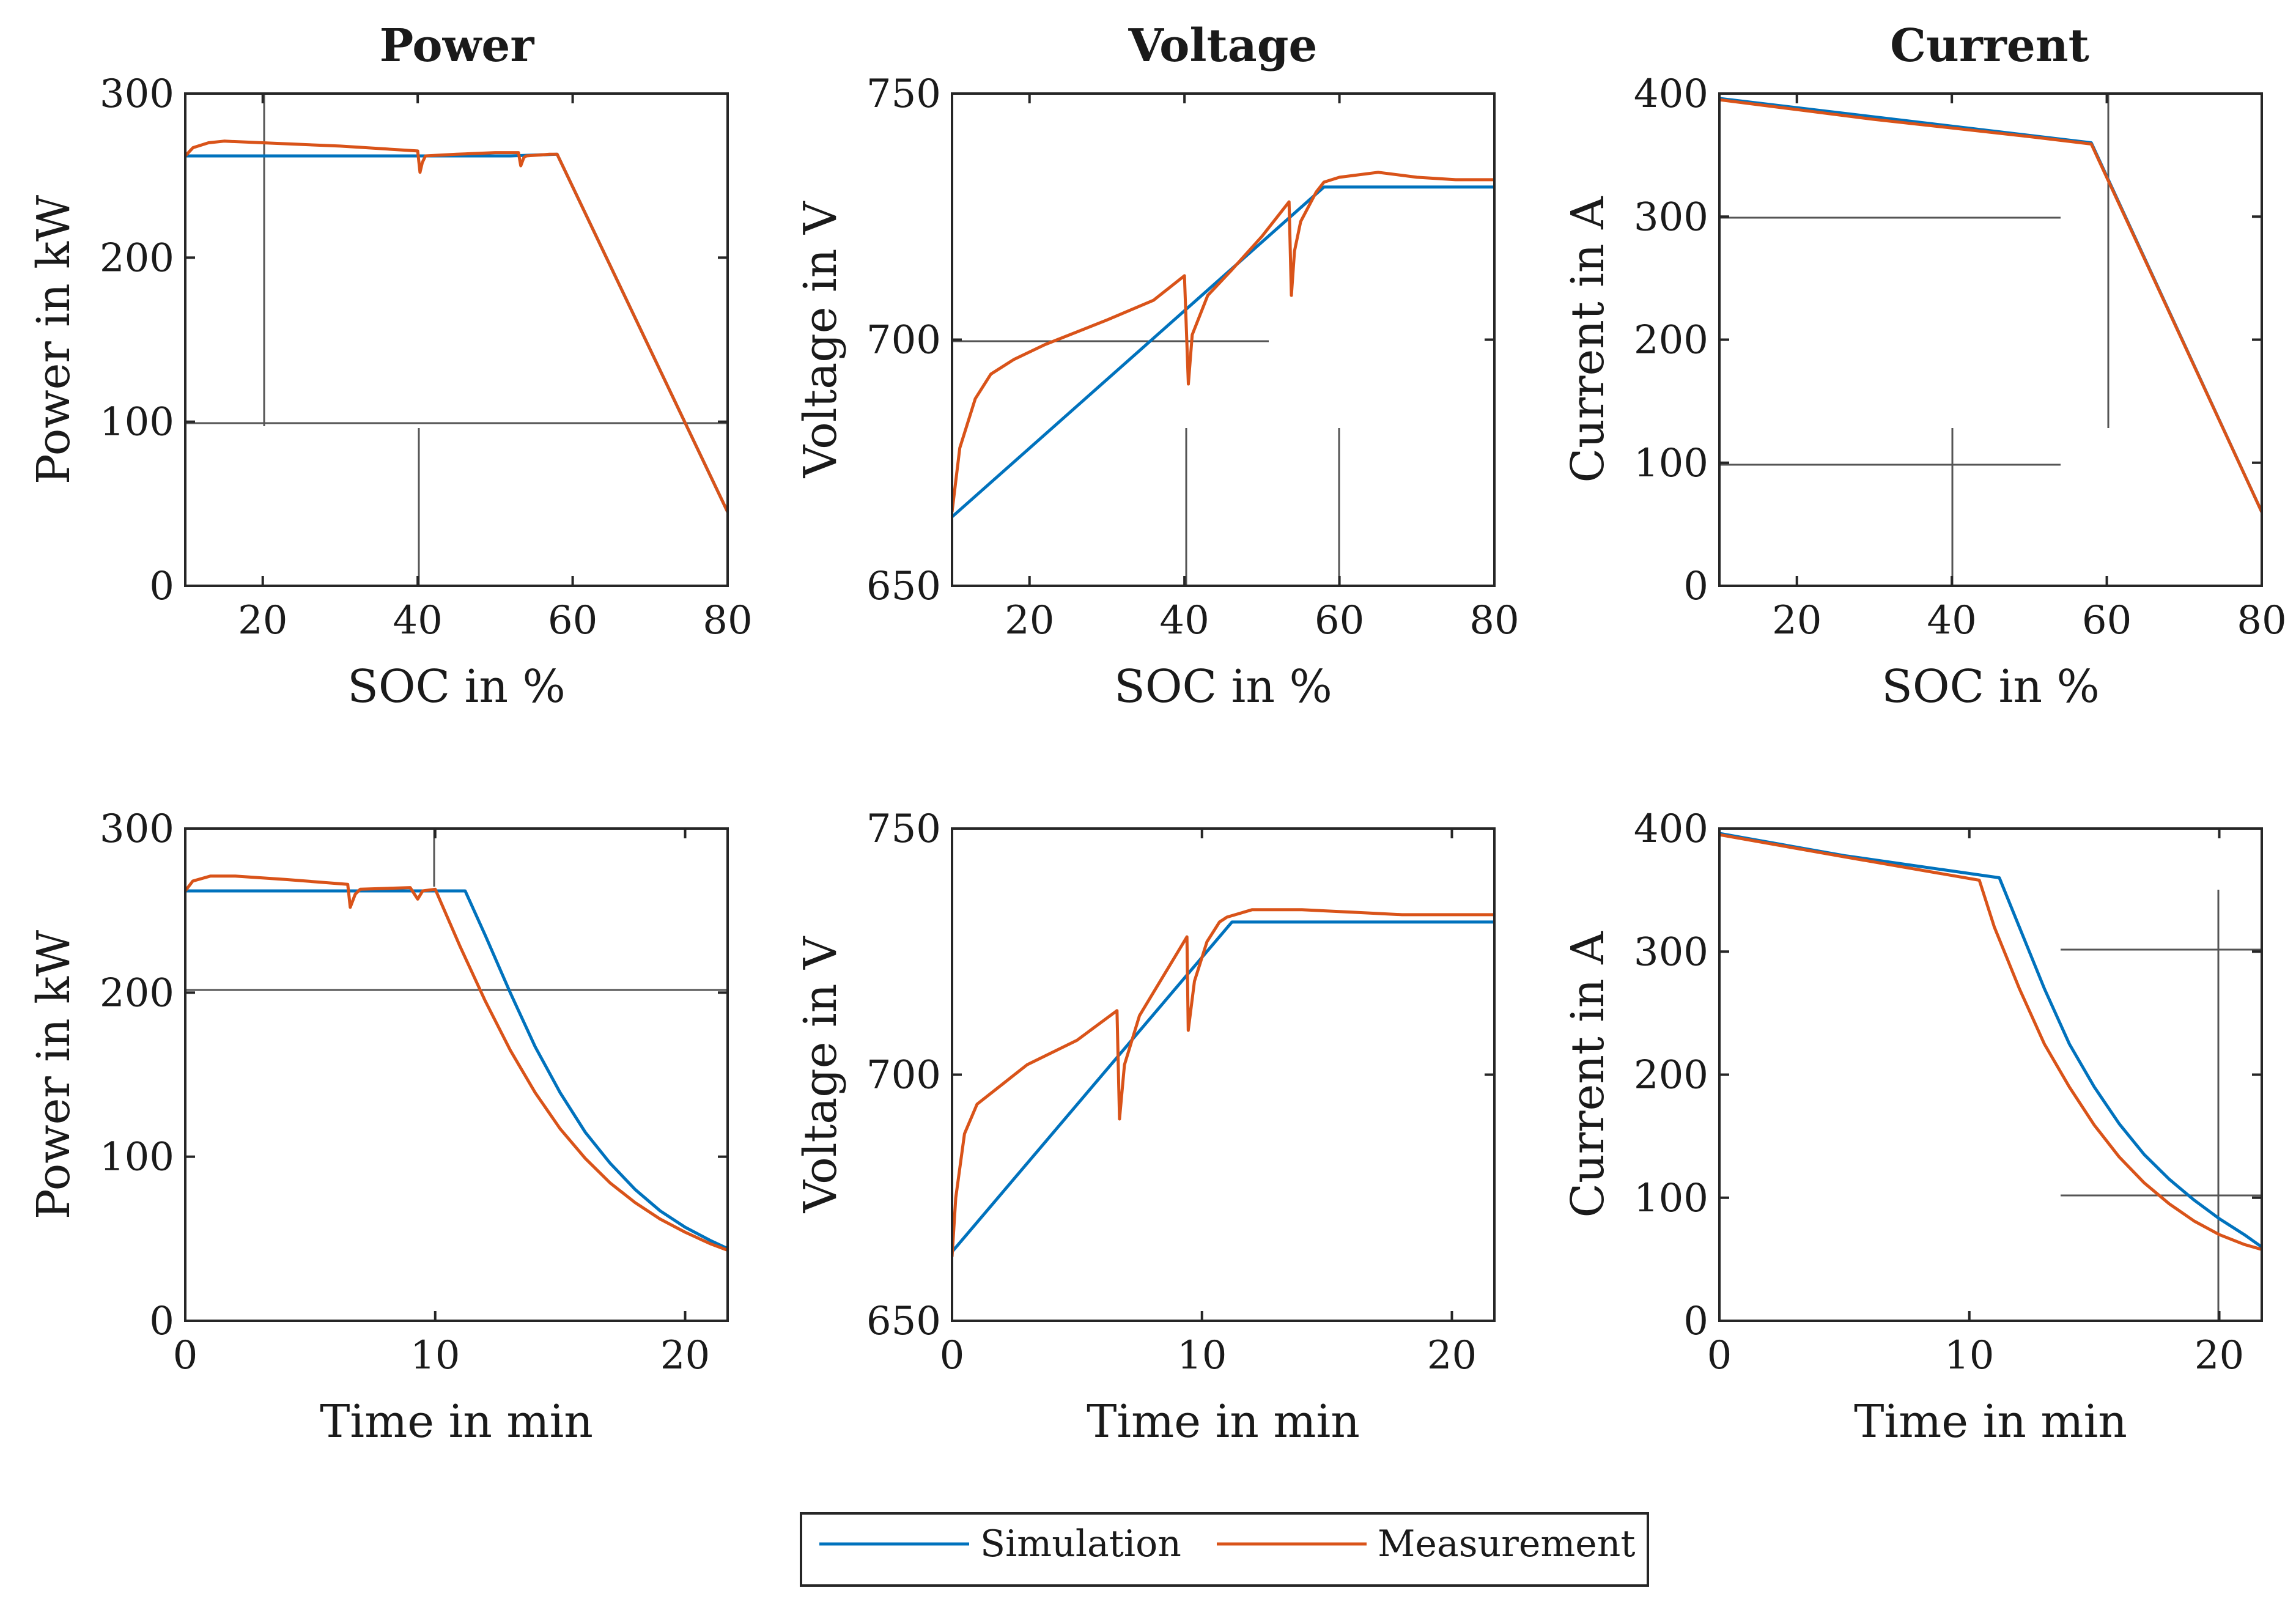 This screenshot has height=1599, width=2296. What do you see at coordinates (1989, 46) in the screenshot?
I see `column-title-current: Current` at bounding box center [1989, 46].